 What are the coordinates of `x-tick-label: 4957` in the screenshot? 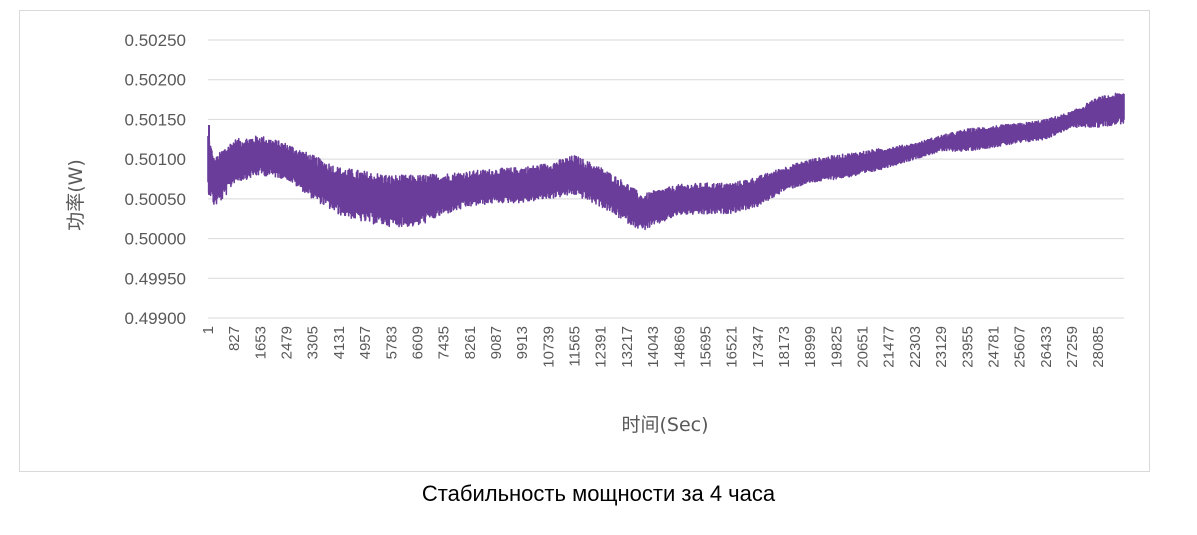 It's located at (365, 342).